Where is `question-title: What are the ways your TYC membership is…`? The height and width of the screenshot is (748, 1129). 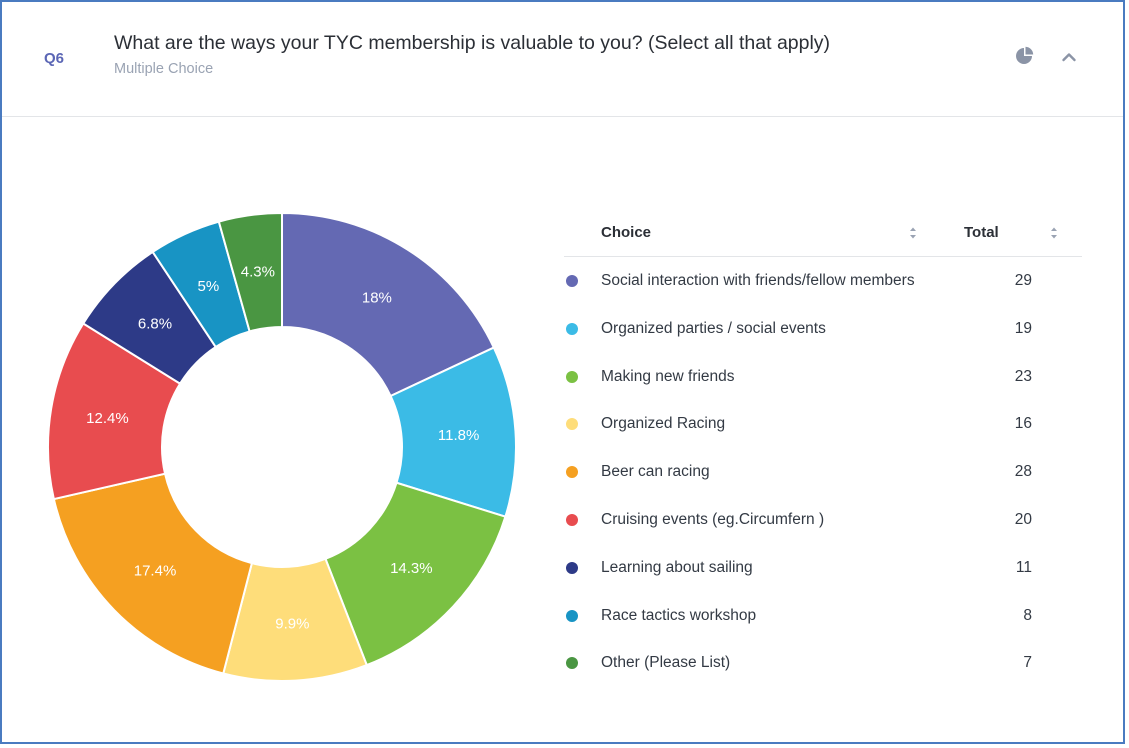
question-title: What are the ways your TYC membership is… is located at coordinates (472, 43).